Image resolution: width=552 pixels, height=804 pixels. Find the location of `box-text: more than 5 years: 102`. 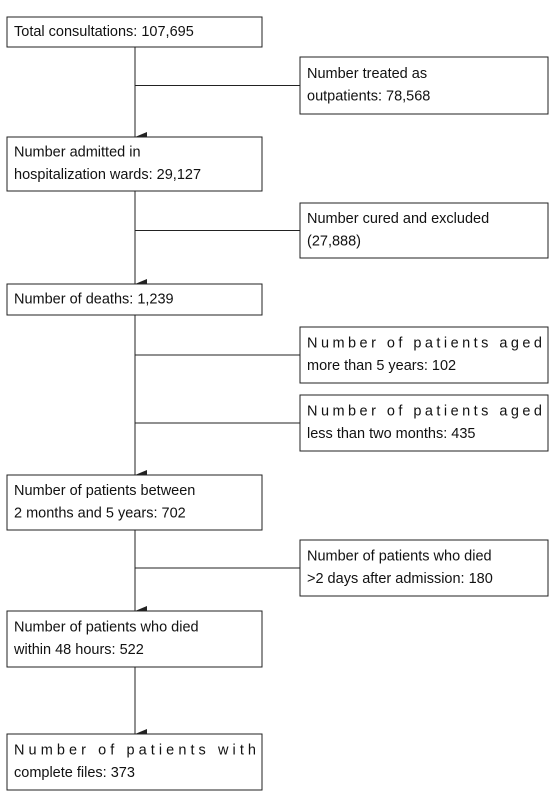

box-text: more than 5 years: 102 is located at coordinates (381, 366).